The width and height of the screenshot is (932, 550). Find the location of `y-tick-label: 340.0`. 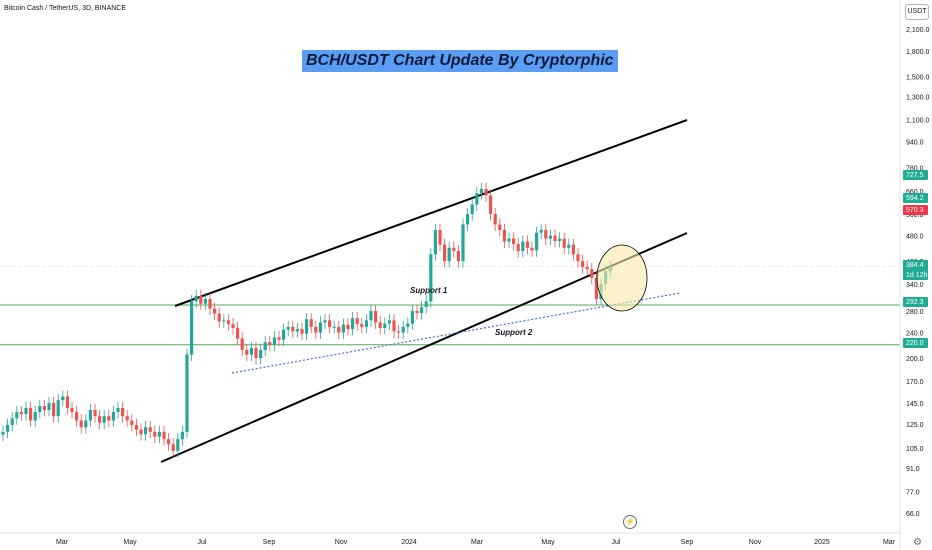

y-tick-label: 340.0 is located at coordinates (915, 285).